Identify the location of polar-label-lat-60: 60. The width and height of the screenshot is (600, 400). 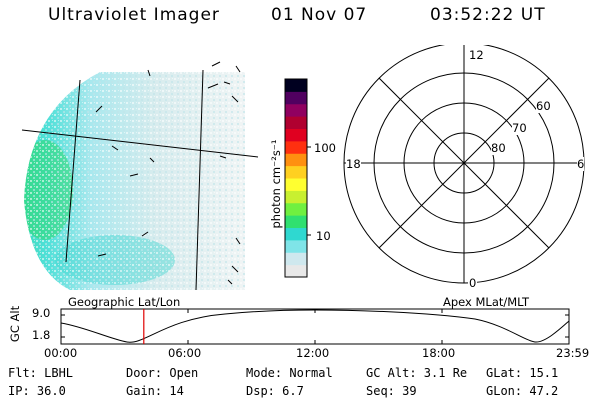
(543, 106).